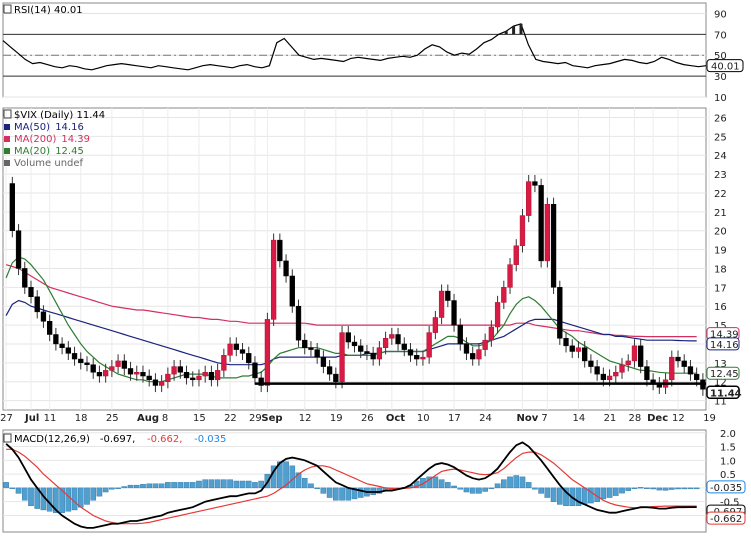 The width and height of the screenshot is (751, 536). I want to click on price-tick-label: 19, so click(720, 251).